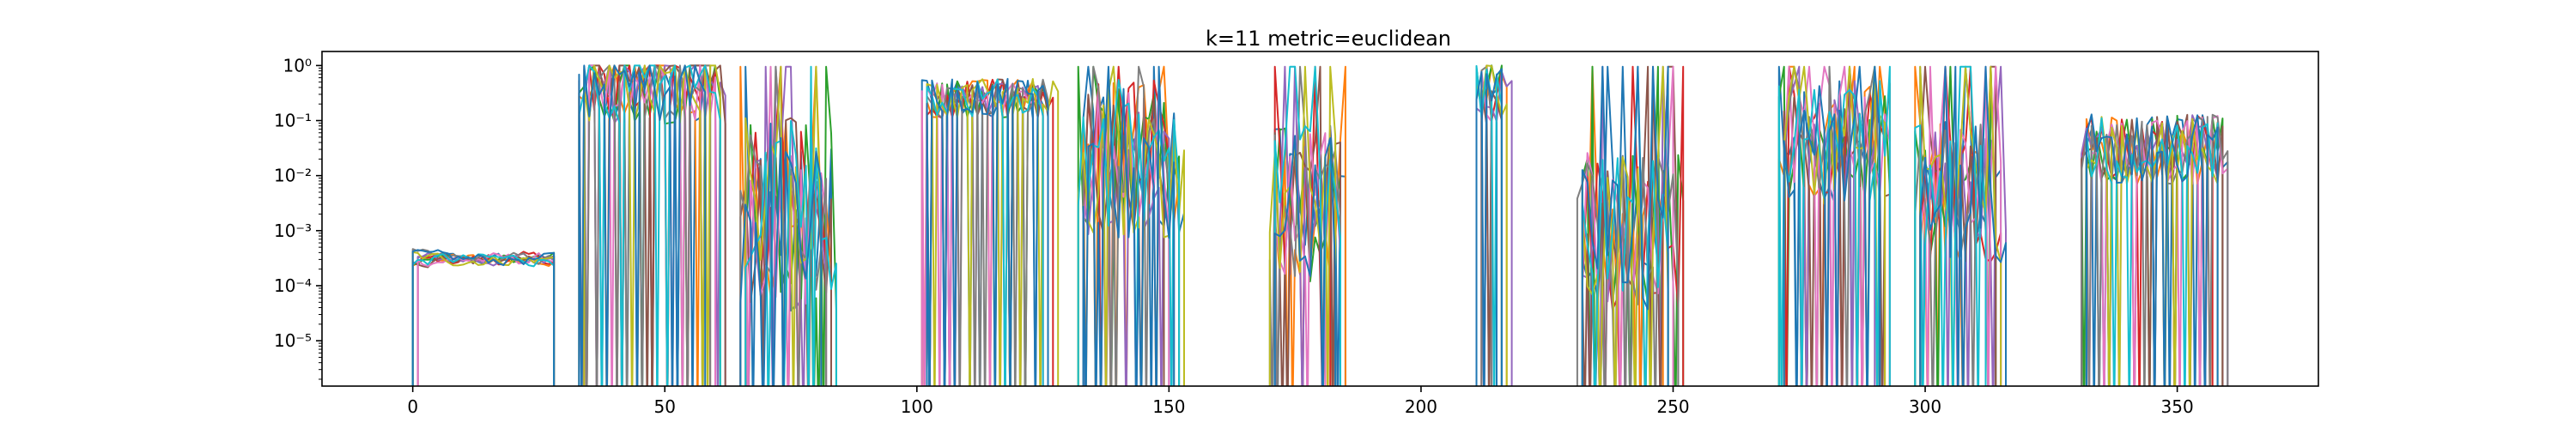  I want to click on y-tick-label: 10⁻⁵, so click(293, 340).